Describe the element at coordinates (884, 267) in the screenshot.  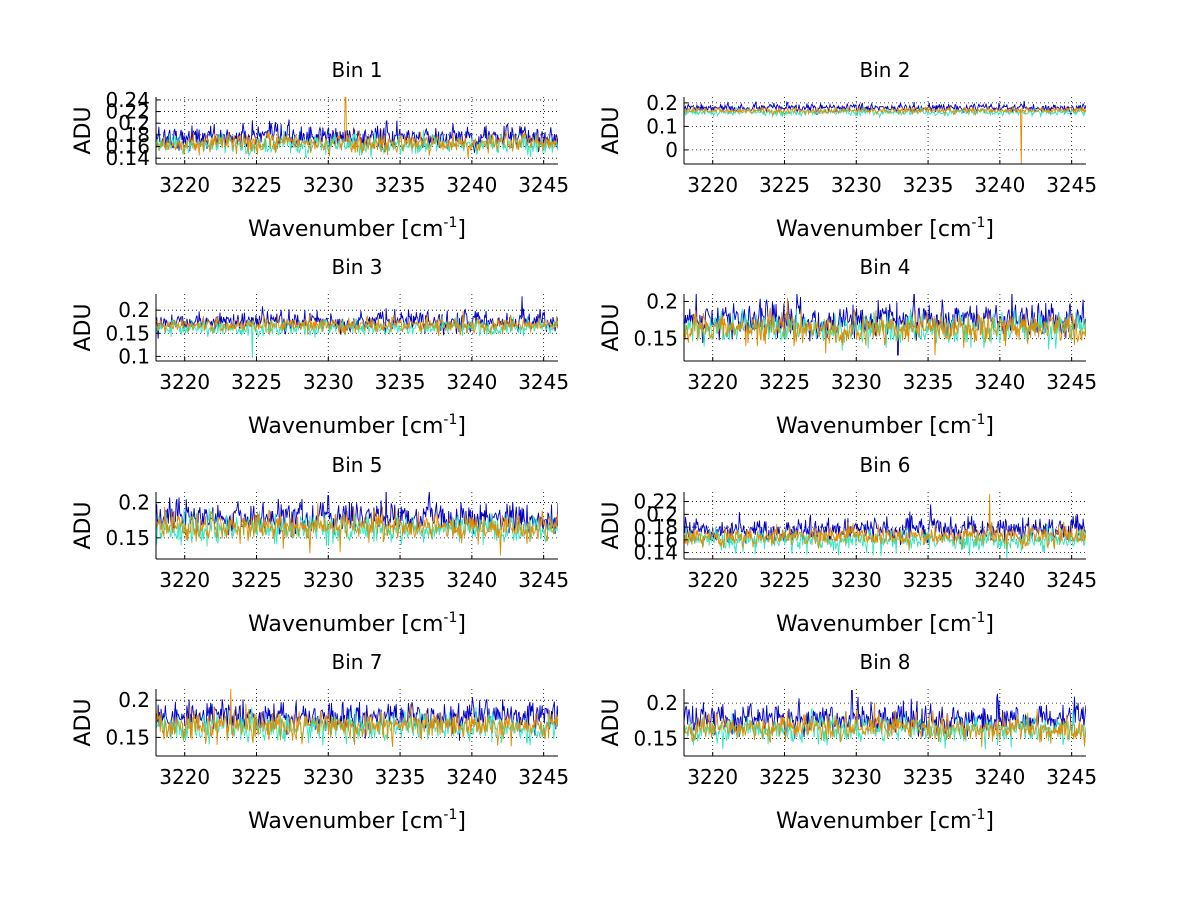
I see `subplot-title: Bin 4` at that location.